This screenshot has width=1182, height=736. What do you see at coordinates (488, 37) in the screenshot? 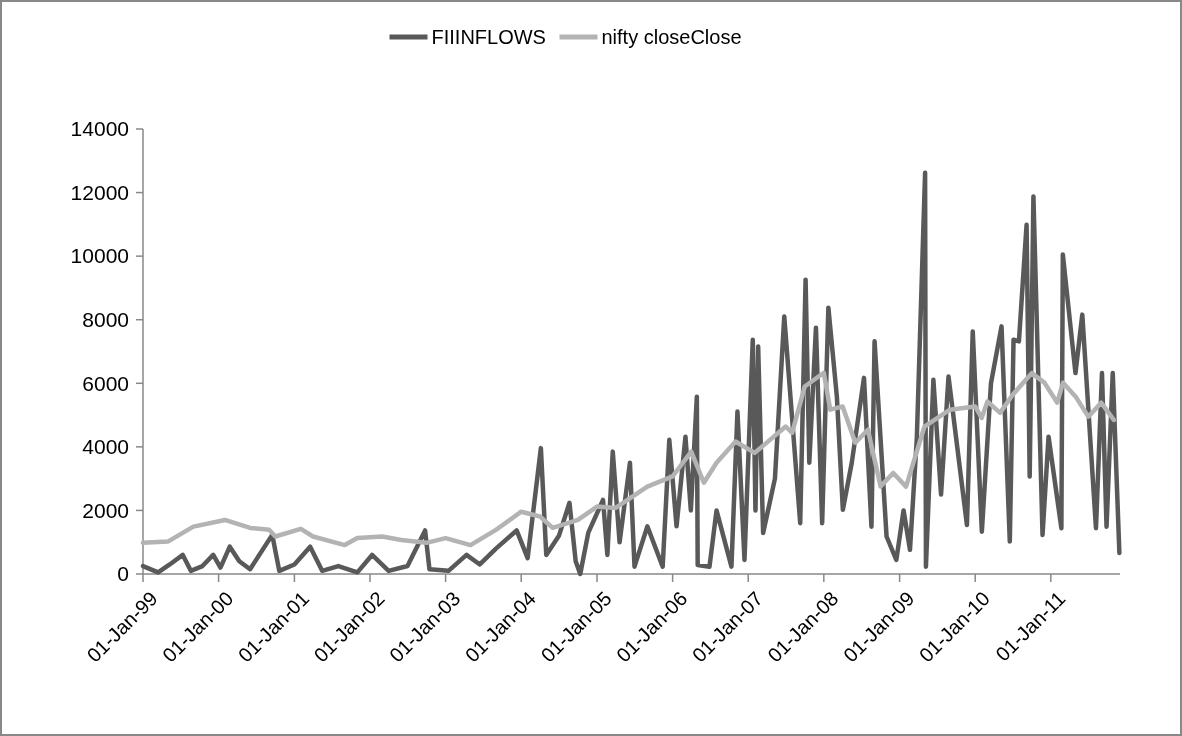
I see `legend-label: FIIINFLOWS` at bounding box center [488, 37].